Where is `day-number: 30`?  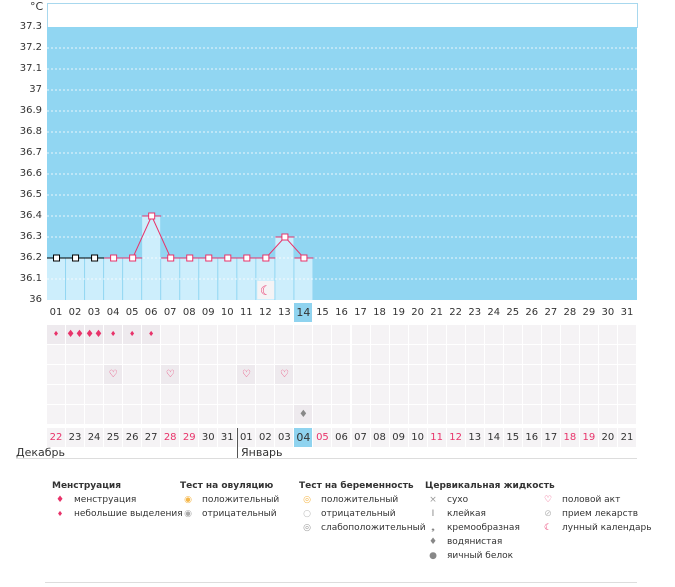
day-number: 30 is located at coordinates (608, 312).